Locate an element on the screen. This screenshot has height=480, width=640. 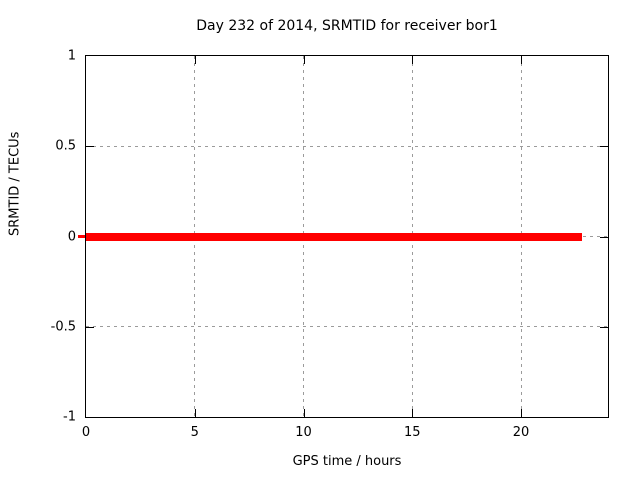
x-tick-label: 10 is located at coordinates (303, 432).